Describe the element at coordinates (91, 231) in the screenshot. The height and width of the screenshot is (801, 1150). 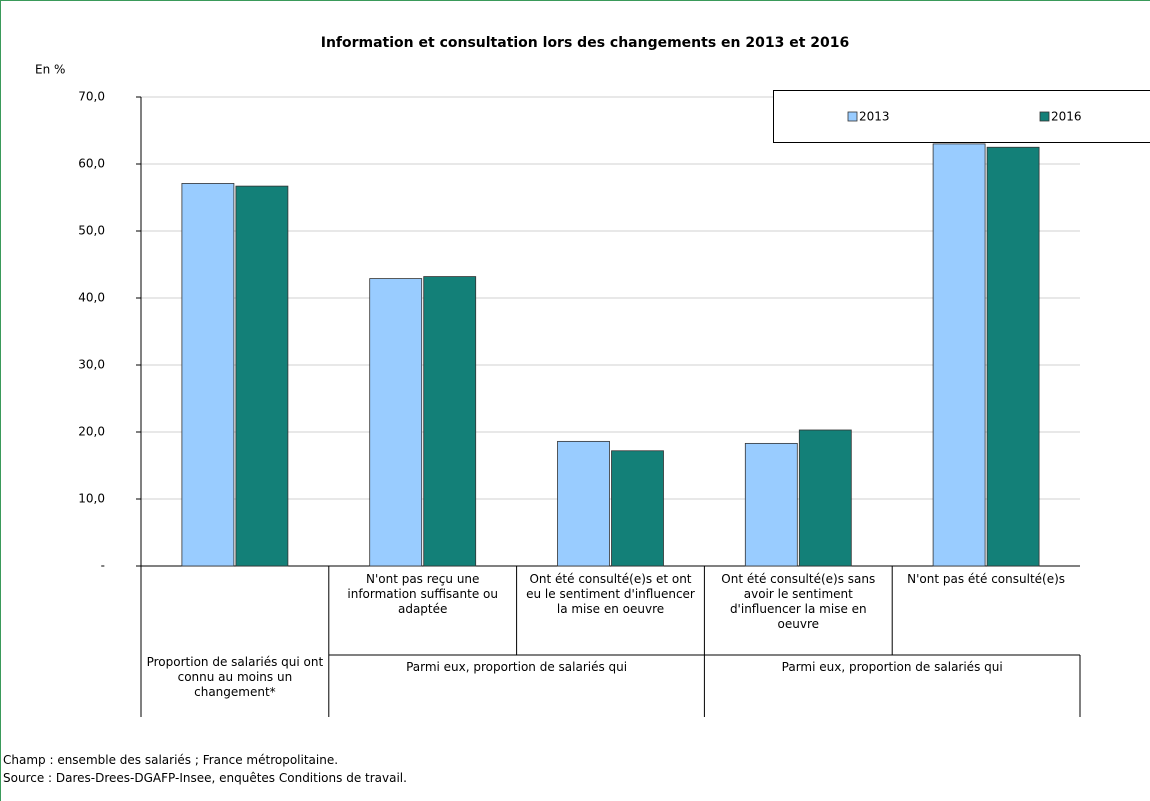
I see `y-tick-label: 50,0` at that location.